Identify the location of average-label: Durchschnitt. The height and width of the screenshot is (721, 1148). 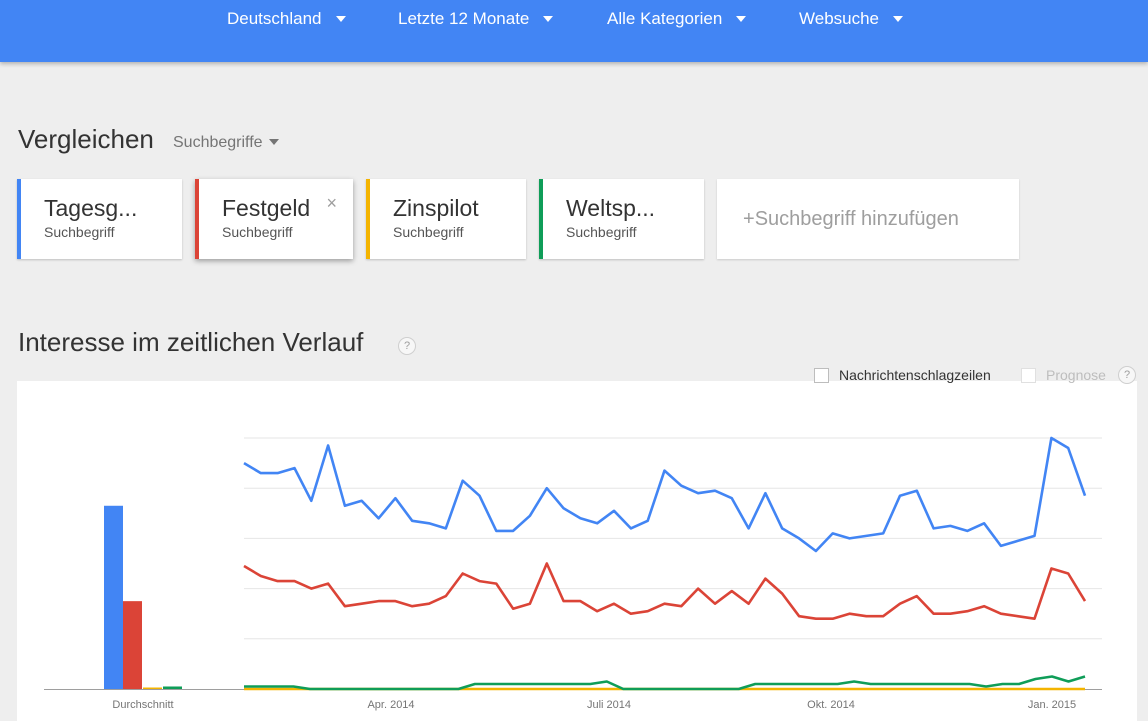
(142, 705).